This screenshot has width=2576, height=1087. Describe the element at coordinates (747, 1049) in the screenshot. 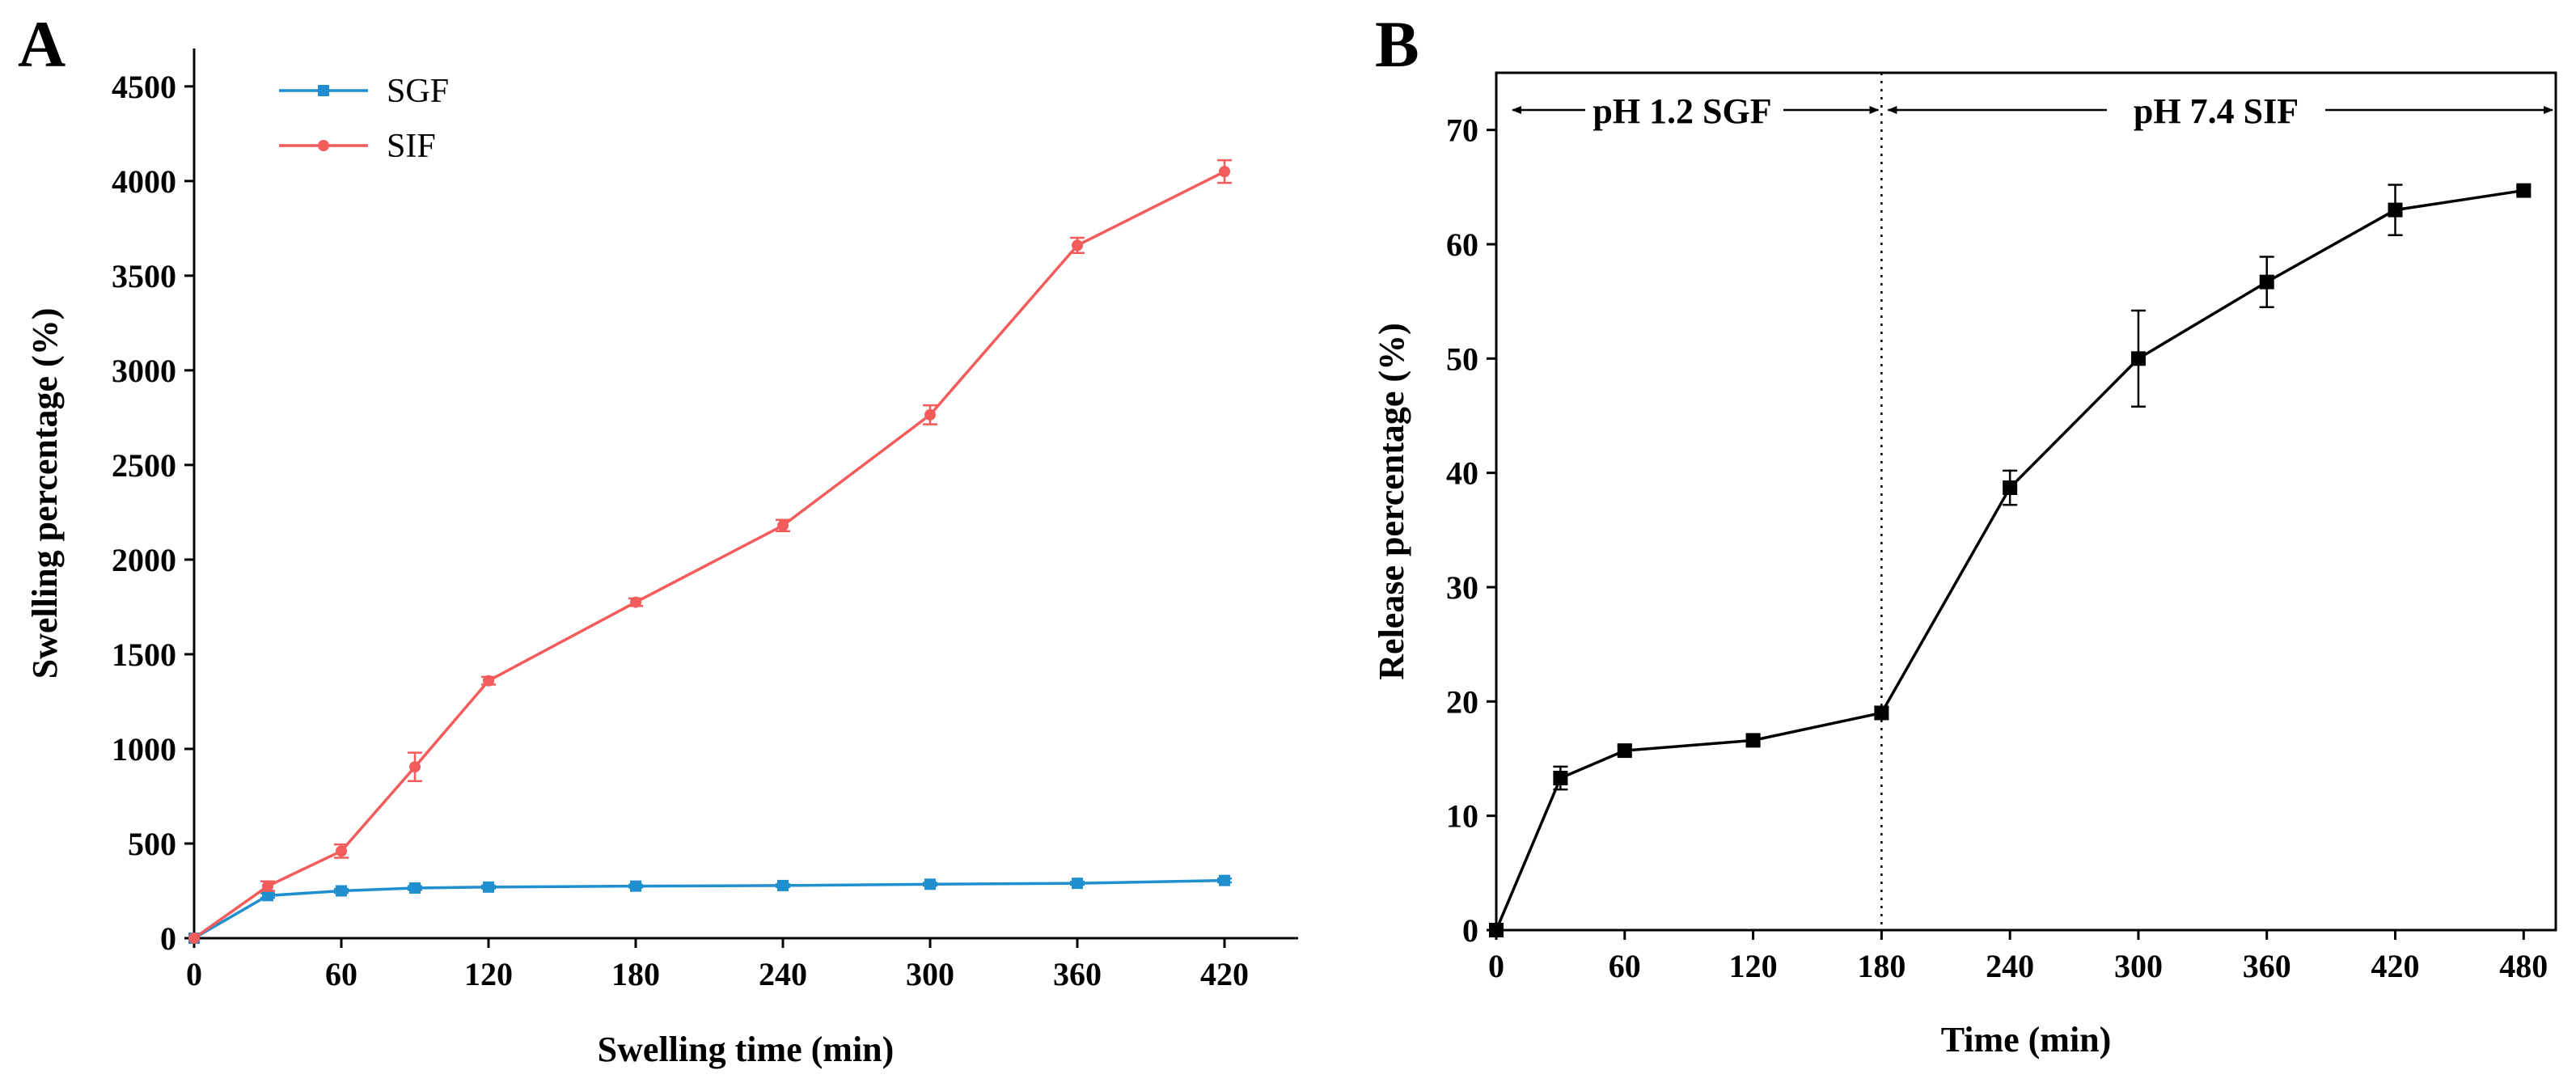

I see `x-axis-title: Swelling time (min)` at that location.